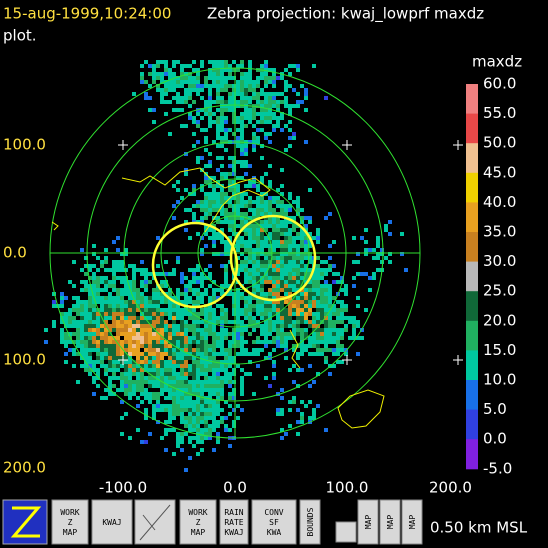 This screenshot has height=548, width=548. What do you see at coordinates (346, 532) in the screenshot?
I see `grid-button` at bounding box center [346, 532].